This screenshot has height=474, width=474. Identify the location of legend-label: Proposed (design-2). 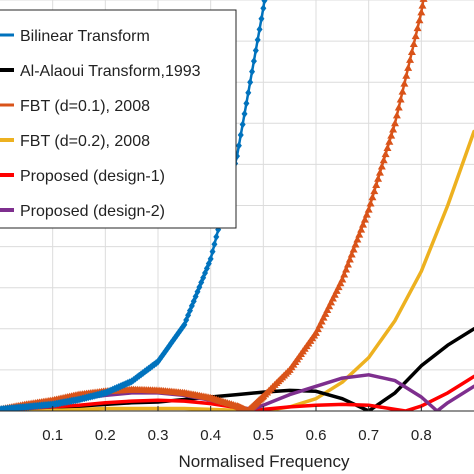
(92, 211).